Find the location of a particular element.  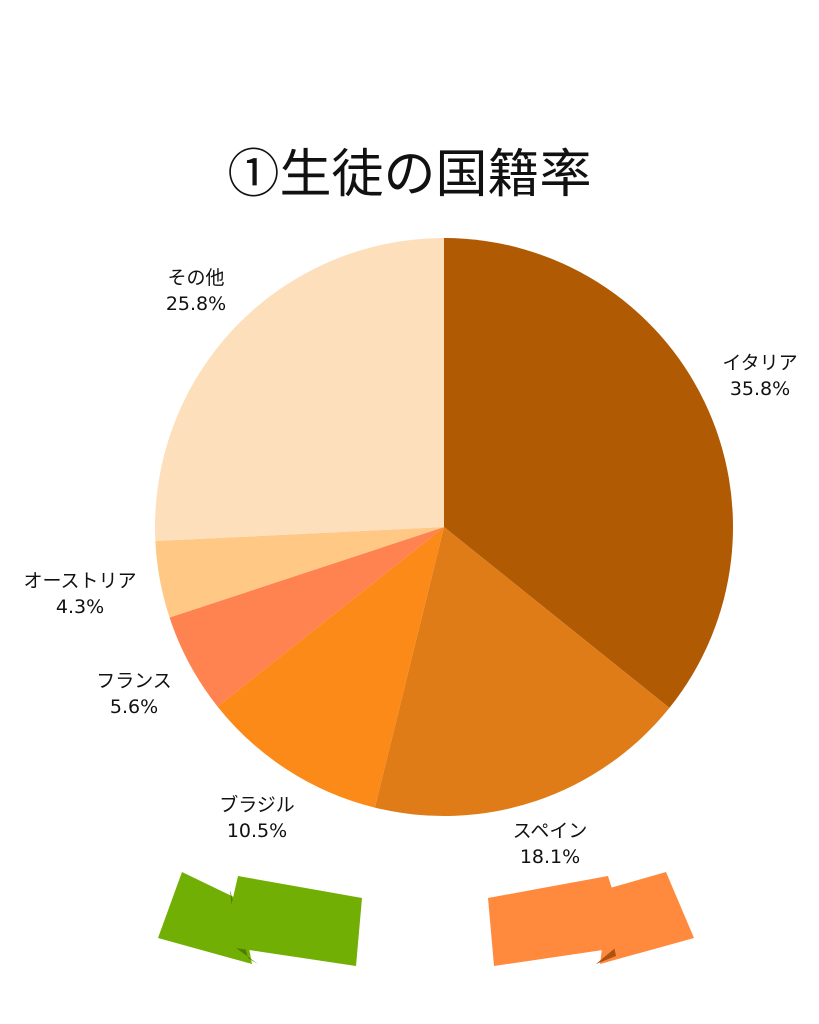

slice-name: ブラジル is located at coordinates (257, 805).